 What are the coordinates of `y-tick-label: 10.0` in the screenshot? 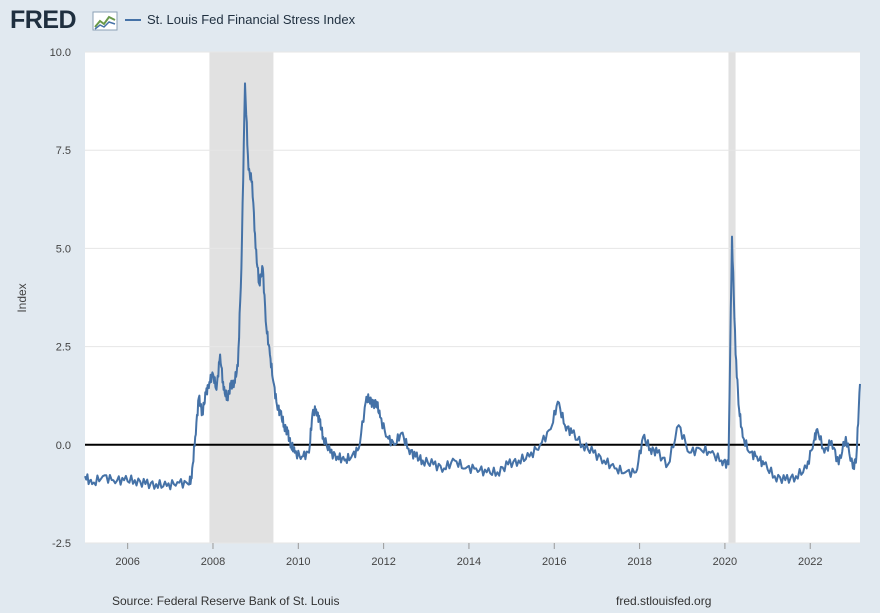 It's located at (60, 53).